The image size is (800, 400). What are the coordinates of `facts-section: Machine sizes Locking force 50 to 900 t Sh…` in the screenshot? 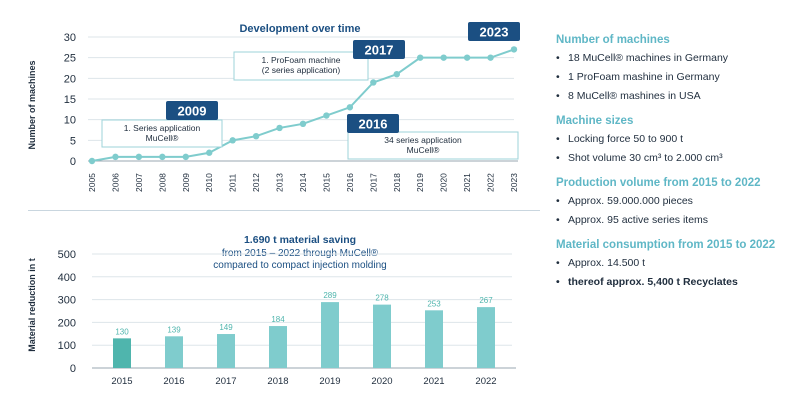 It's located at (674, 139).